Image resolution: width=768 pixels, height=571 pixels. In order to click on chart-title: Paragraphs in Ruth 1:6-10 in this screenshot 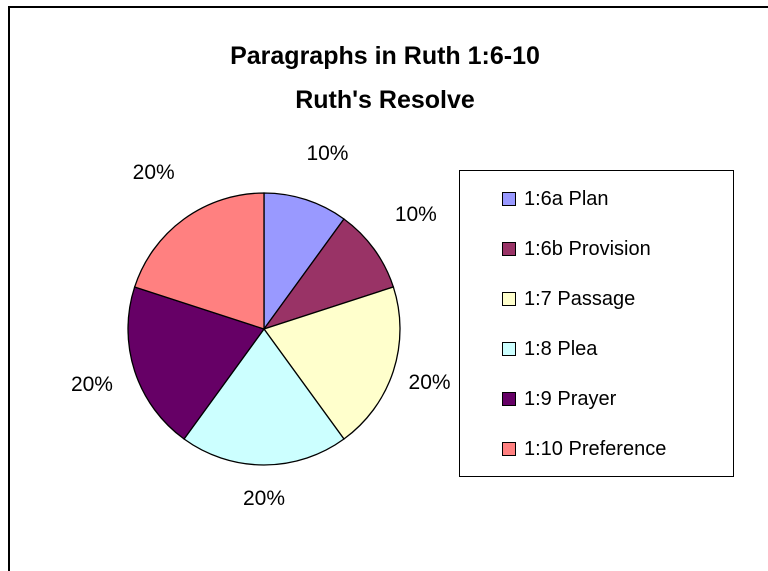, I will do `click(385, 56)`.